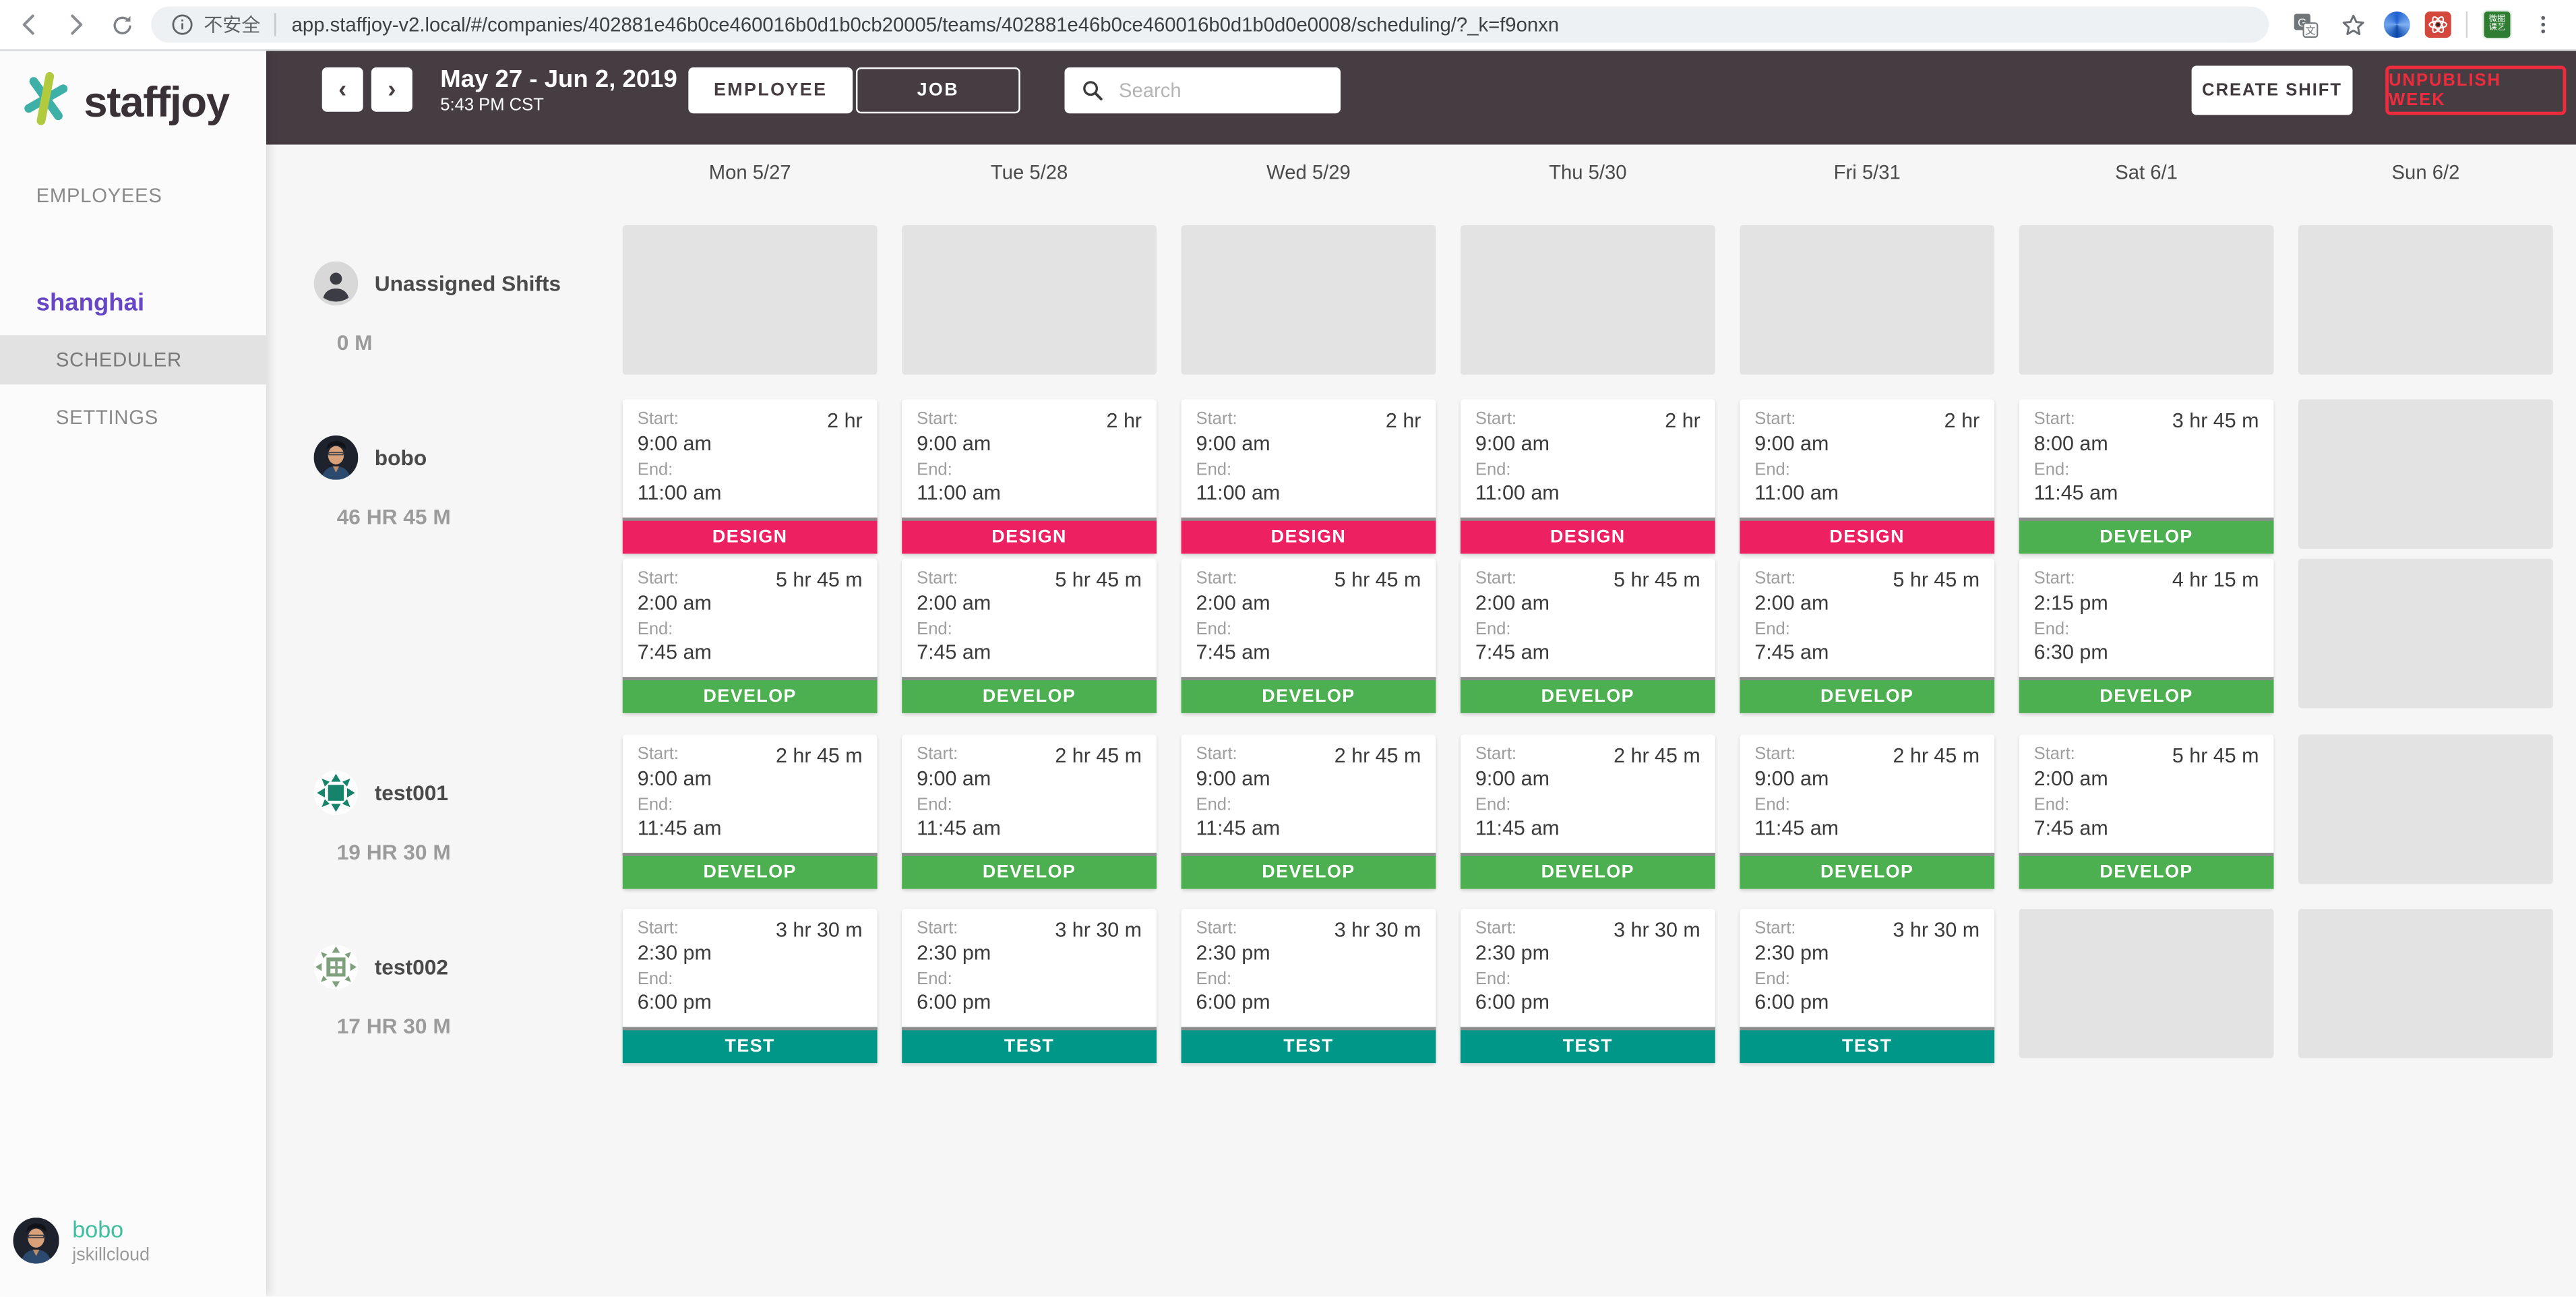 Image resolution: width=2576 pixels, height=1297 pixels. Describe the element at coordinates (157, 102) in the screenshot. I see `staffjoy-logo-text: staffjoy` at that location.